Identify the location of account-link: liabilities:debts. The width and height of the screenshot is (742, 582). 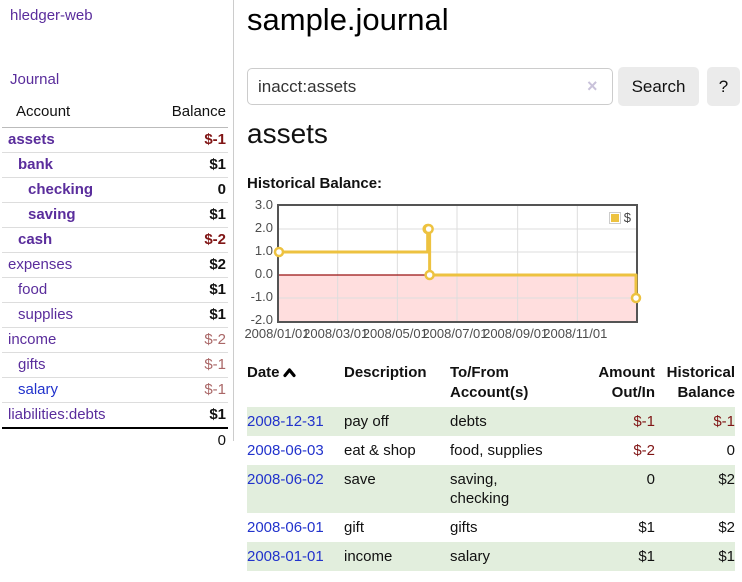
(57, 414).